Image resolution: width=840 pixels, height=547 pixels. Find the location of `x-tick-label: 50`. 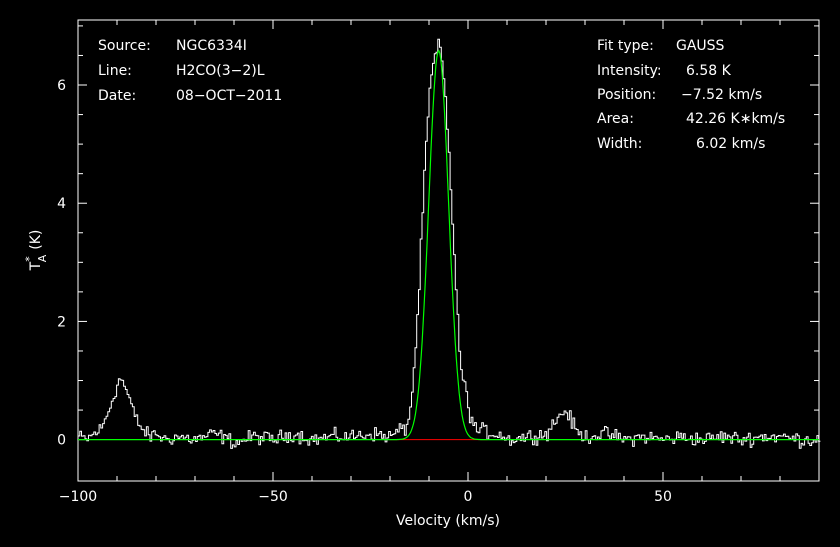

x-tick-label: 50 is located at coordinates (663, 497).